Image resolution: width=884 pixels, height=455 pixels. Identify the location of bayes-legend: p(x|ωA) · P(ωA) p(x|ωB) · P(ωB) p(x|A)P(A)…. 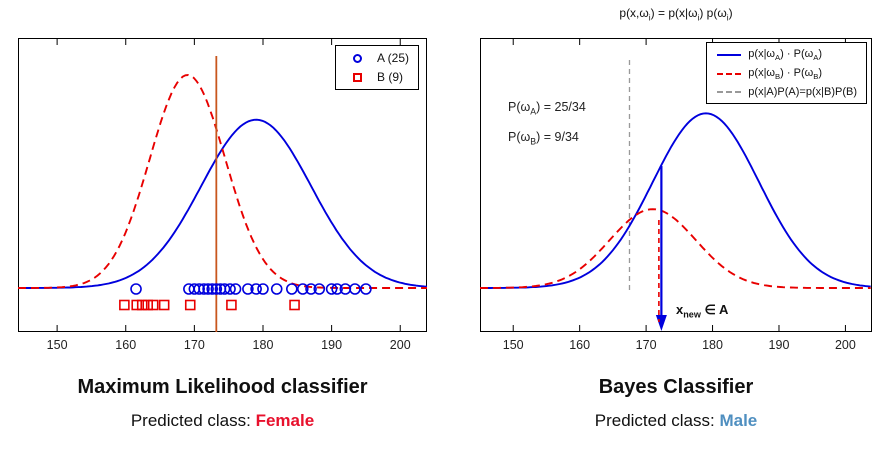
(786, 73).